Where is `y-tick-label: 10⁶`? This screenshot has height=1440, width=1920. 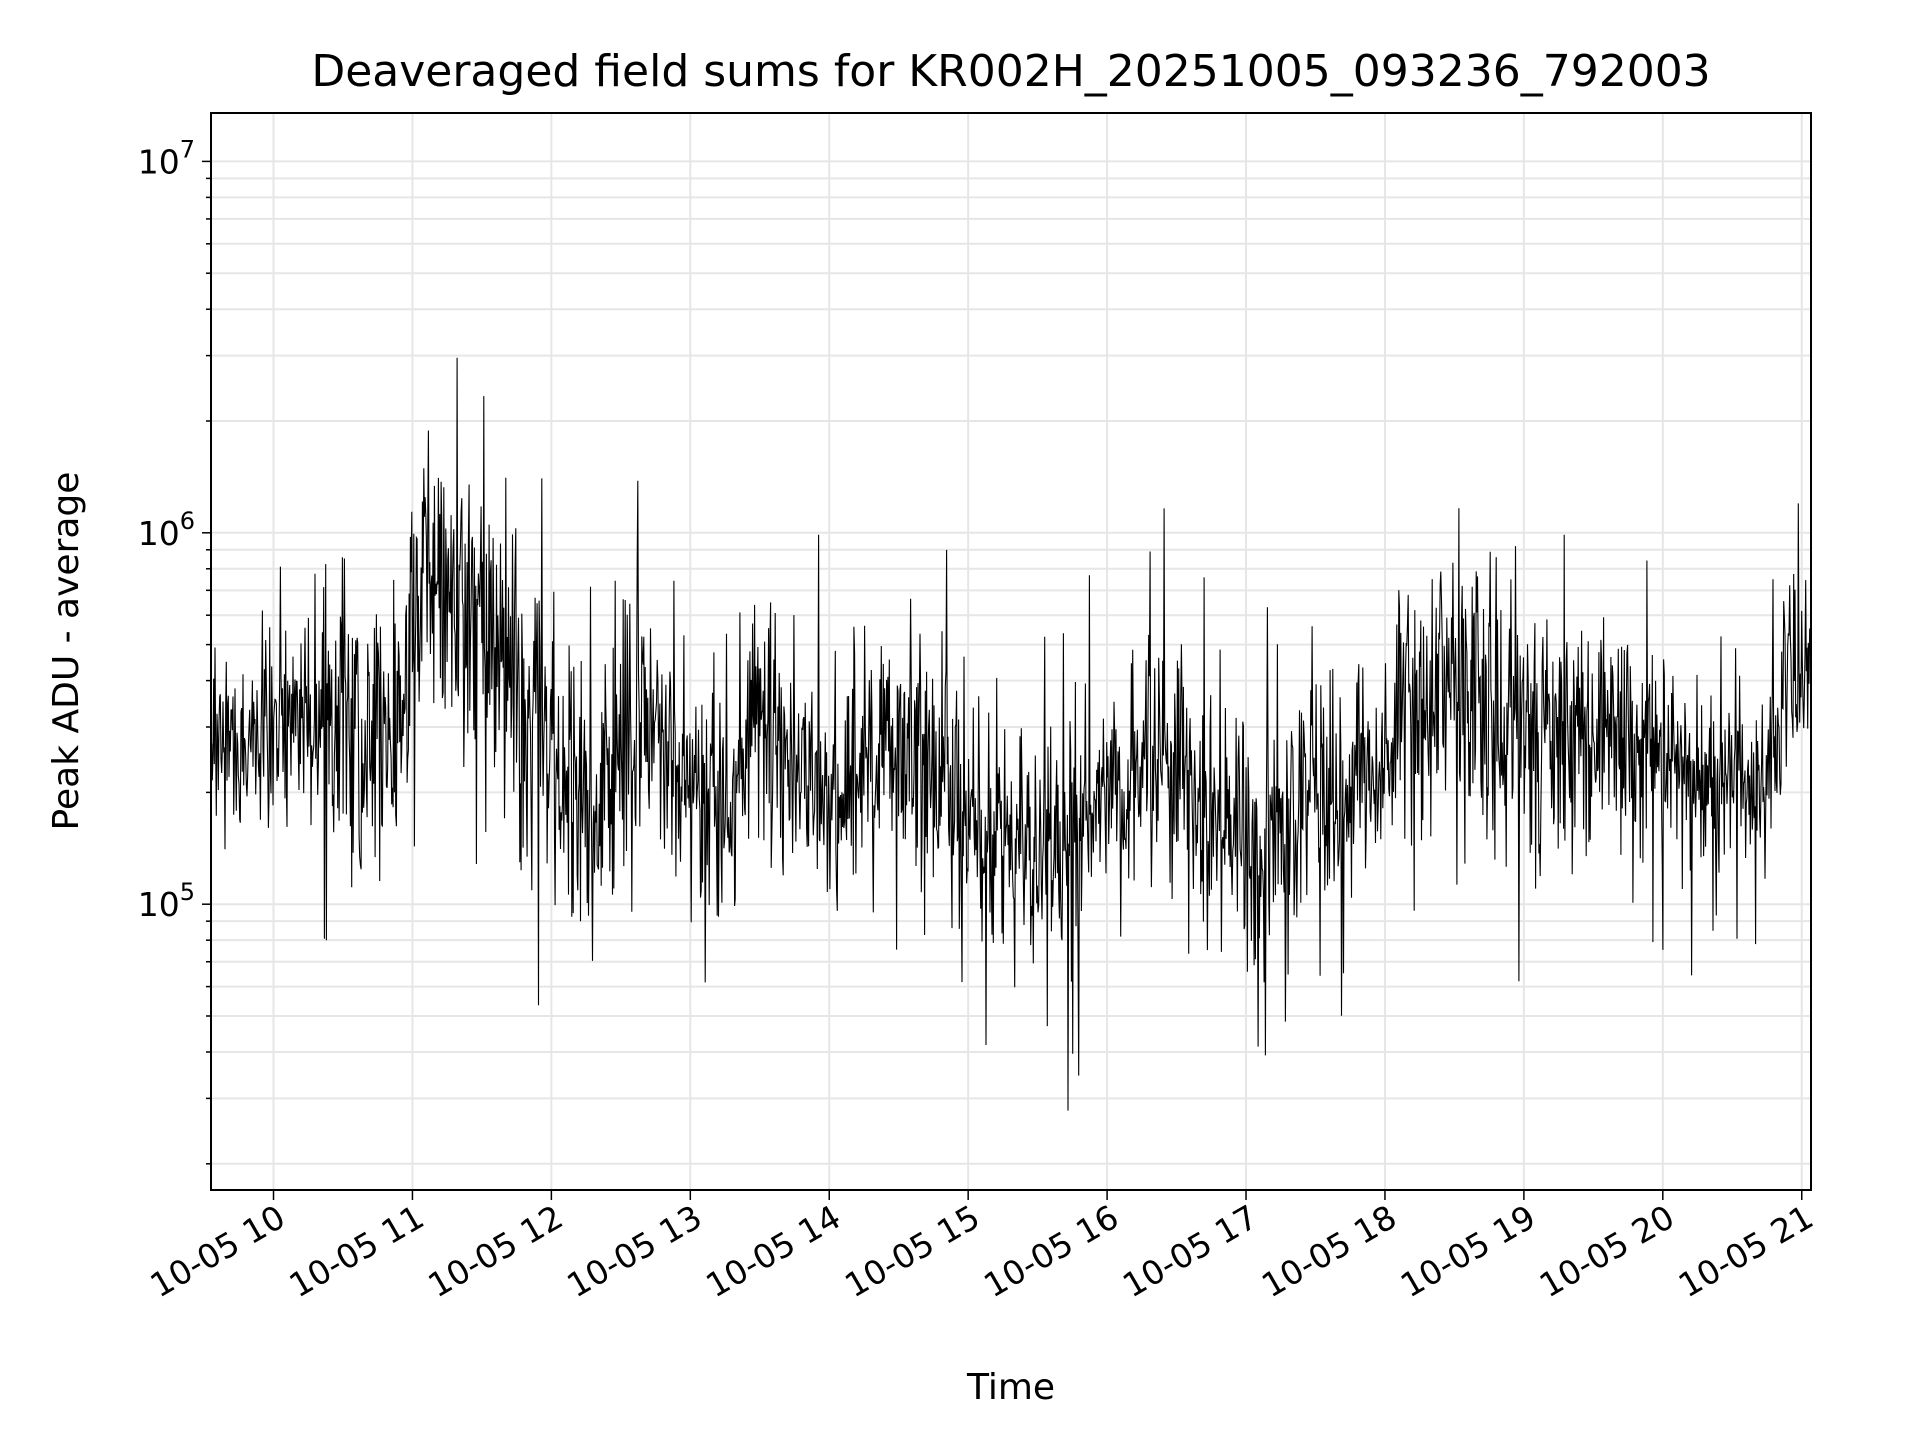
y-tick-label: 10⁶ is located at coordinates (166, 530).